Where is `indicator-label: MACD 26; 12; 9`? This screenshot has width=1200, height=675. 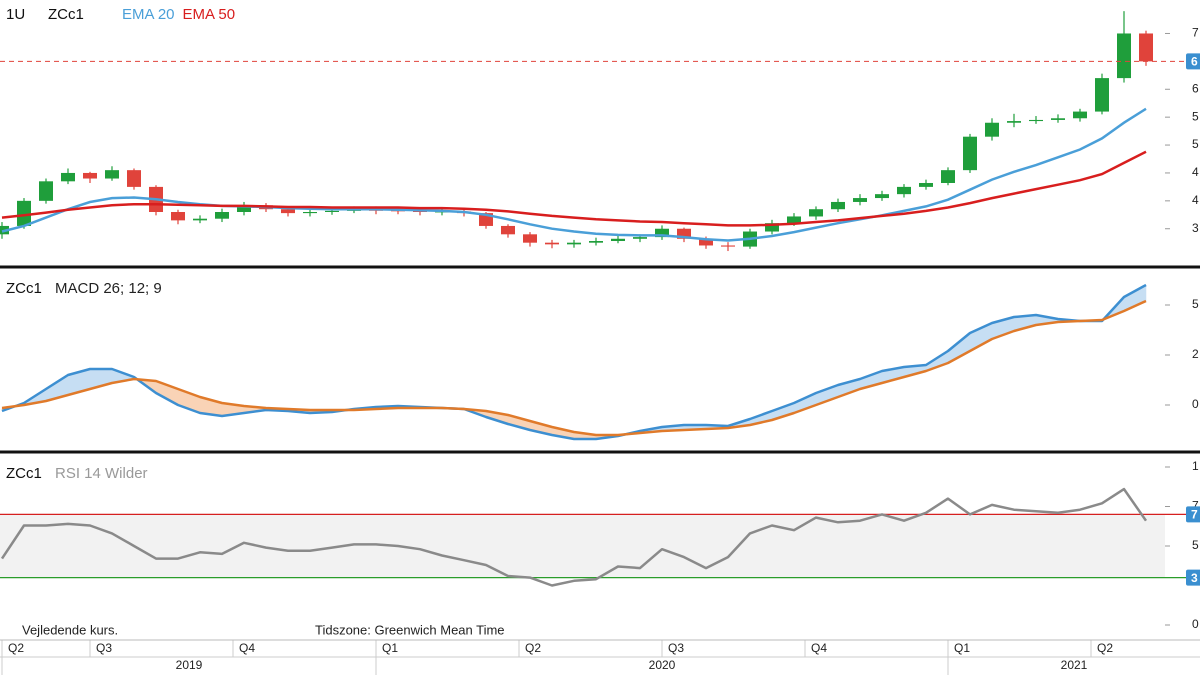 indicator-label: MACD 26; 12; 9 is located at coordinates (108, 288).